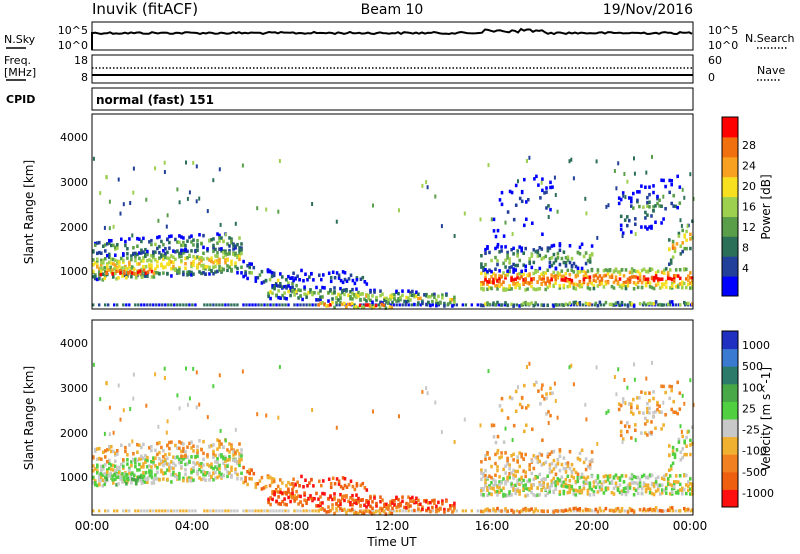 The image size is (800, 554). Describe the element at coordinates (752, 387) in the screenshot. I see `colorbar-tick-label: 100` at that location.